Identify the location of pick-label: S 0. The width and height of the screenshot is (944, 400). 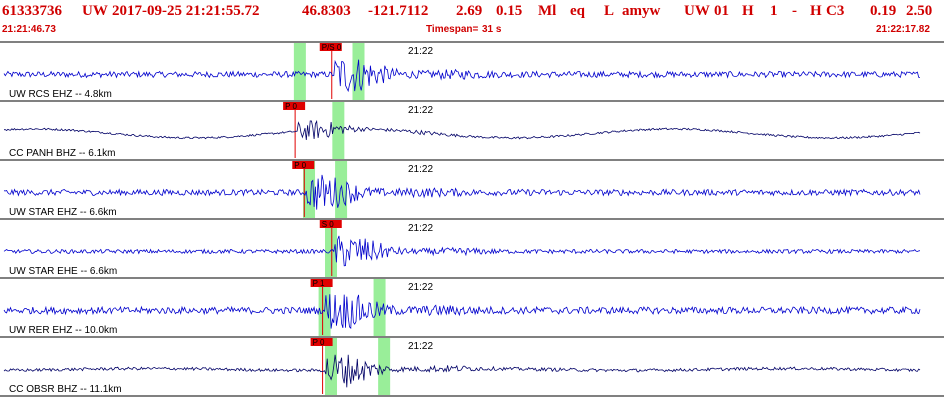
(328, 224).